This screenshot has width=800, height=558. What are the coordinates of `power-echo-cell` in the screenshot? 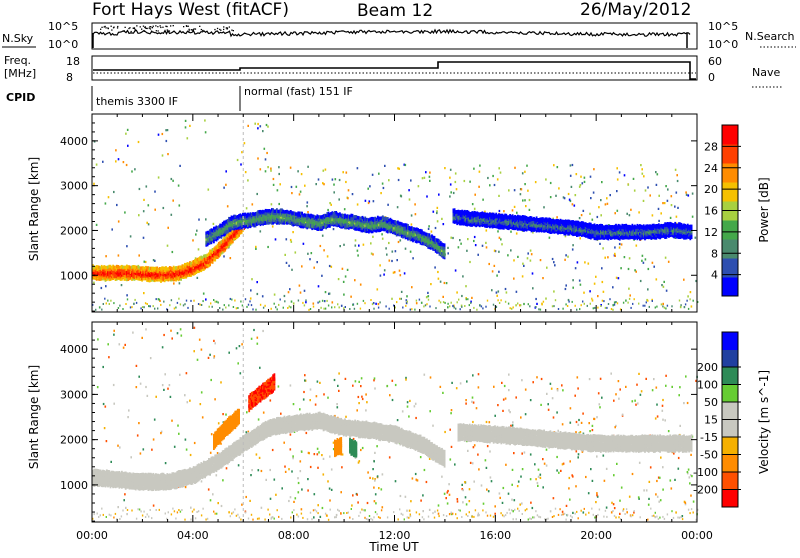 It's located at (445, 244).